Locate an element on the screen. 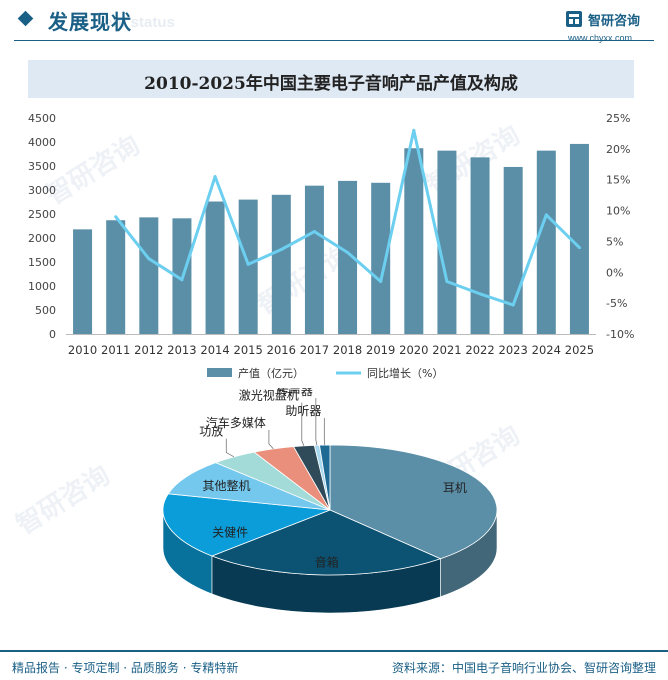 The image size is (668, 680). footer-source: 资料来源：中国电子音响行业协会、智研咨询整理 is located at coordinates (523, 668).